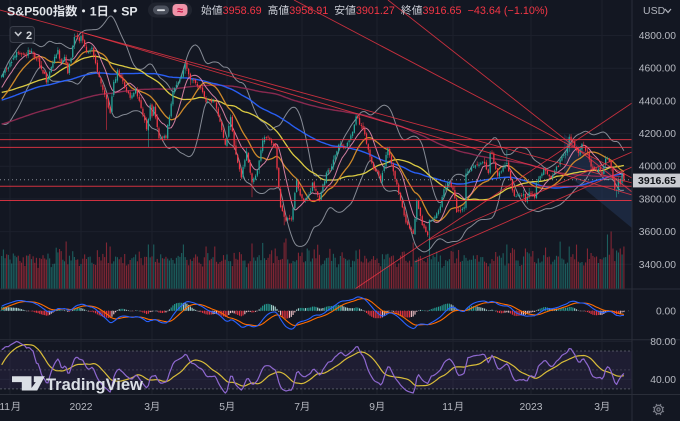  I want to click on svg-text: S&P500, so click(30, 12).